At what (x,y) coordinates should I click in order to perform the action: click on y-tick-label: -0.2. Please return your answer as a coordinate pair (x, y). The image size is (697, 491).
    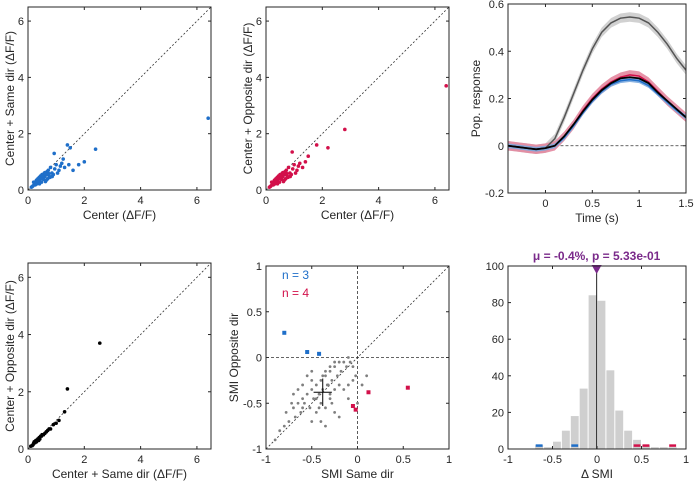
    Looking at the image, I should click on (494, 194).